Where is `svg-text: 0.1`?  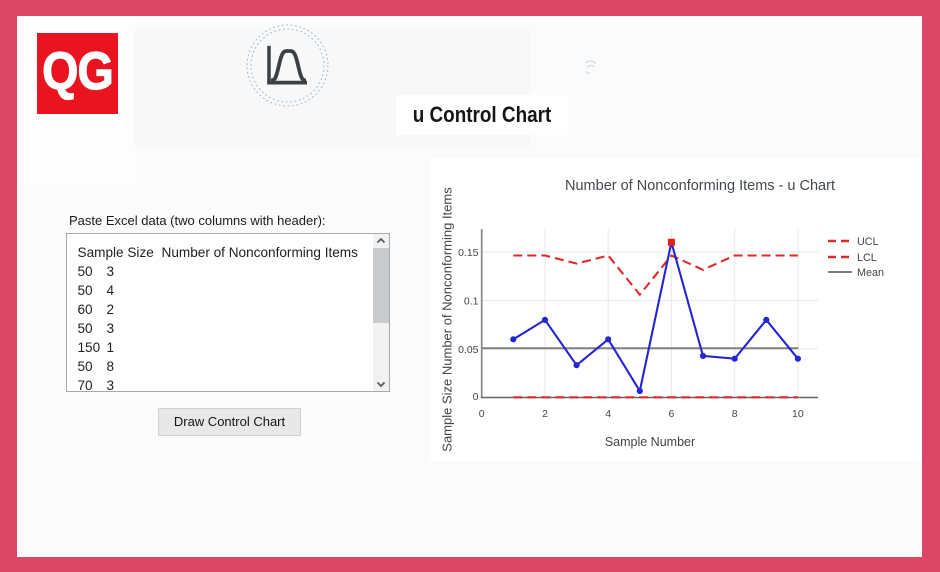
svg-text: 0.1 is located at coordinates (471, 302).